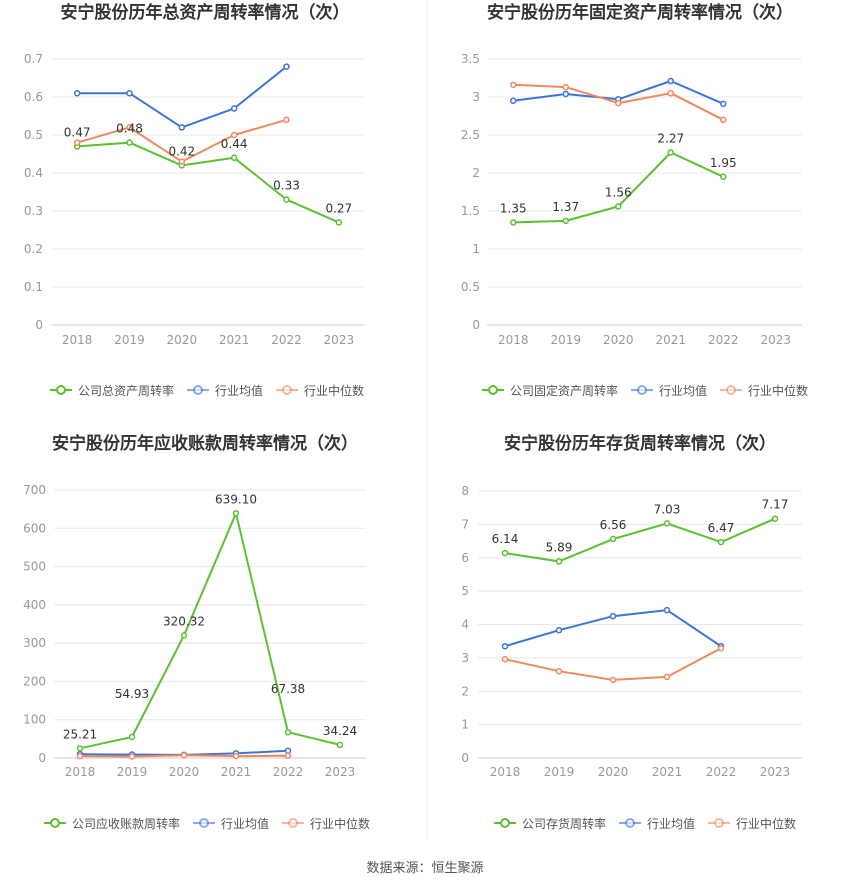 The image size is (850, 891). What do you see at coordinates (111, 823) in the screenshot?
I see `legend-item-company: 公司应收账款周转率` at bounding box center [111, 823].